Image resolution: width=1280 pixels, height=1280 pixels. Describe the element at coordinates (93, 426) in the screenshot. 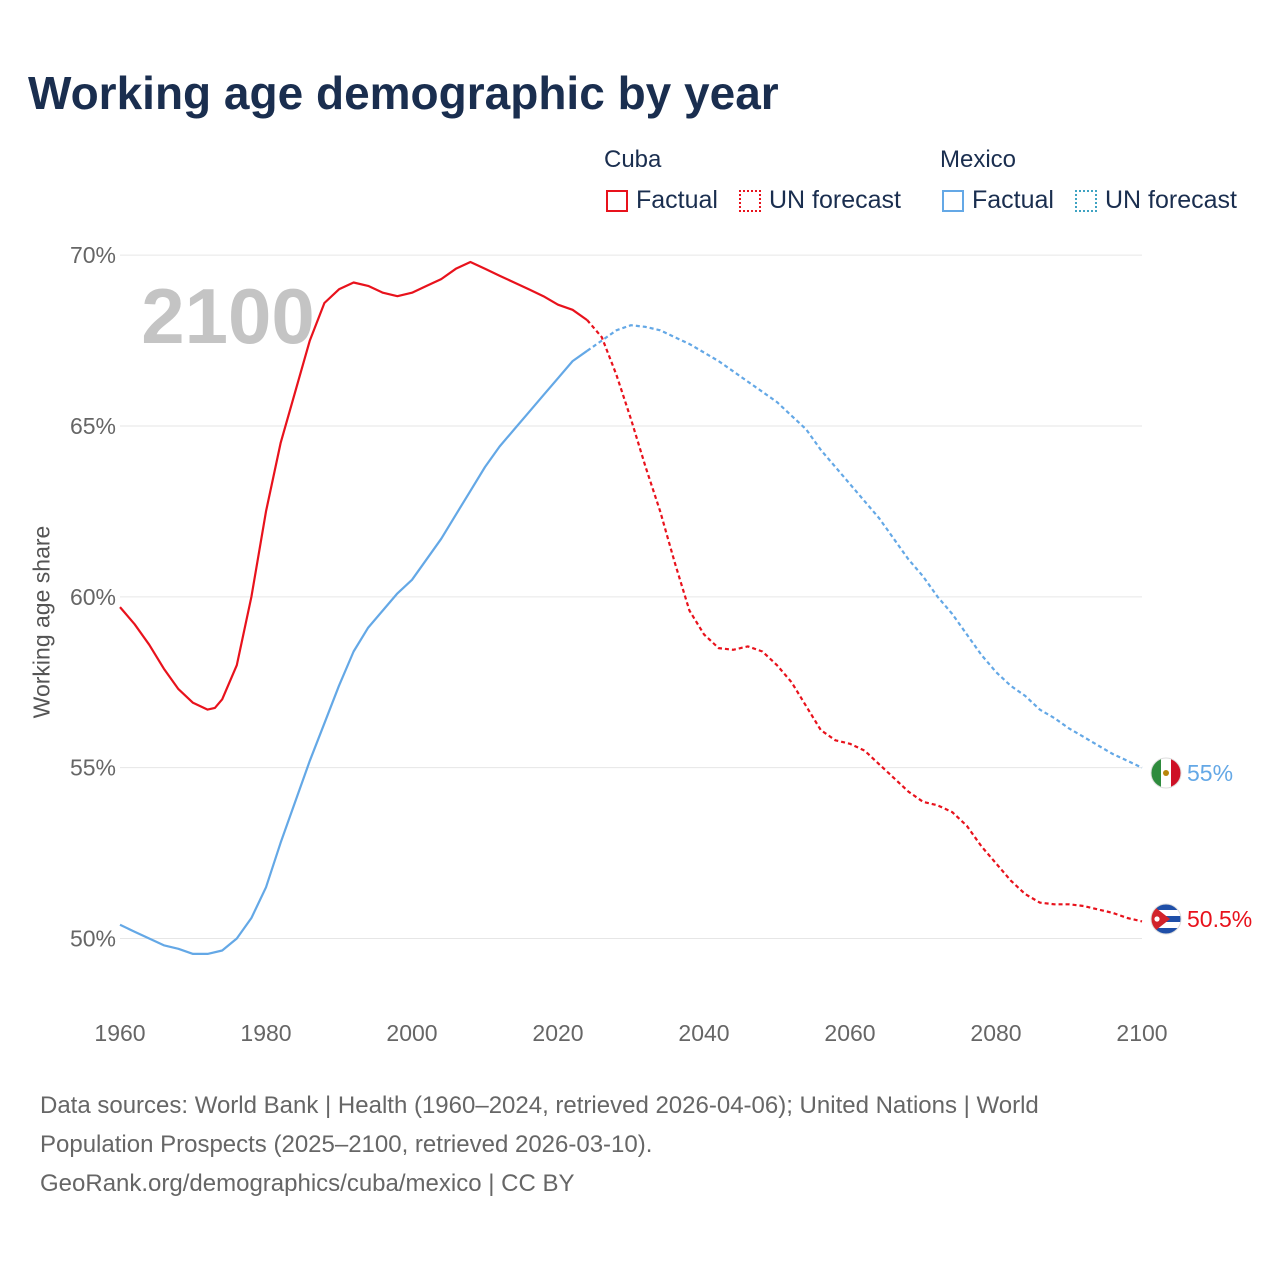

I see `y-tick-label: 65%` at that location.